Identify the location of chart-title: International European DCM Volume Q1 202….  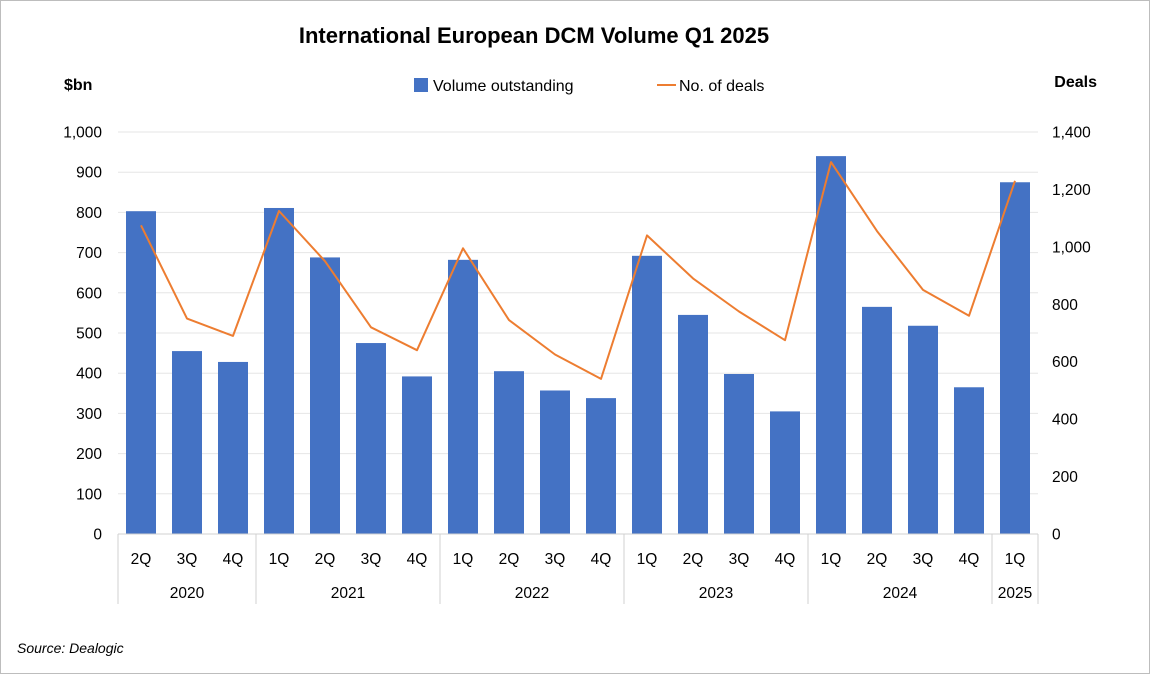
(534, 35).